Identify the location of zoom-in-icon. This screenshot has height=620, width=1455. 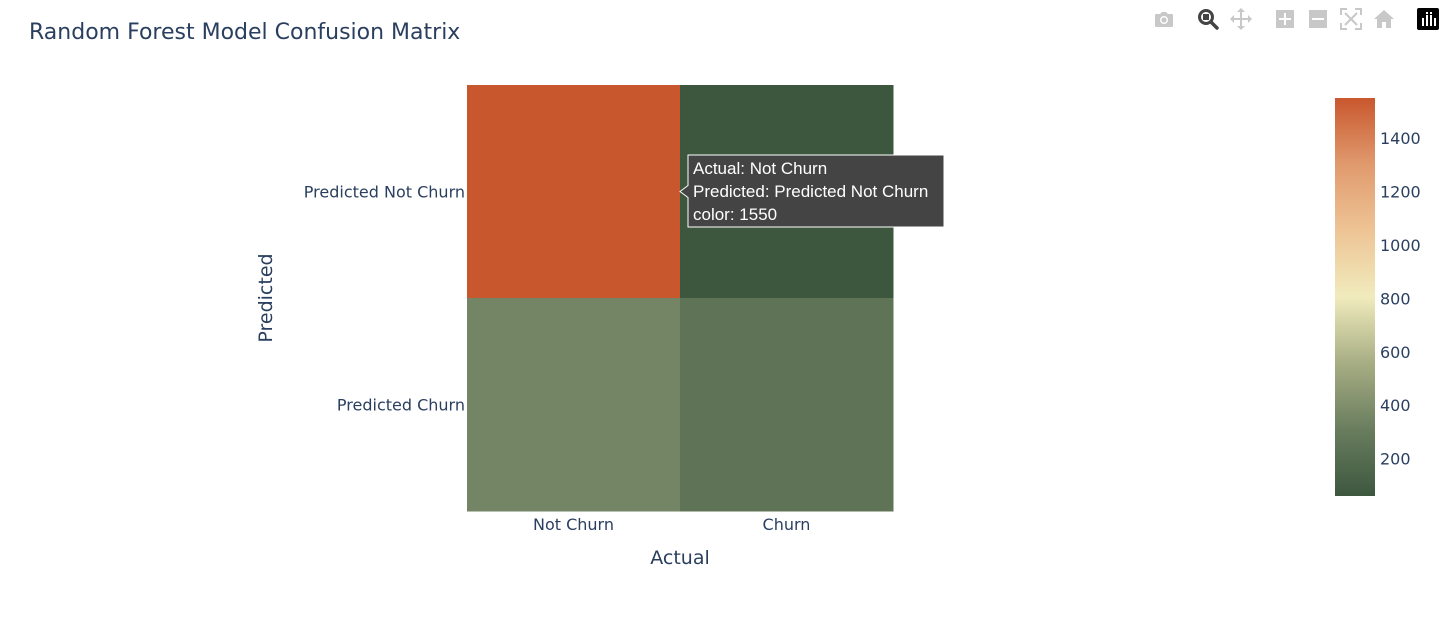
(1285, 19).